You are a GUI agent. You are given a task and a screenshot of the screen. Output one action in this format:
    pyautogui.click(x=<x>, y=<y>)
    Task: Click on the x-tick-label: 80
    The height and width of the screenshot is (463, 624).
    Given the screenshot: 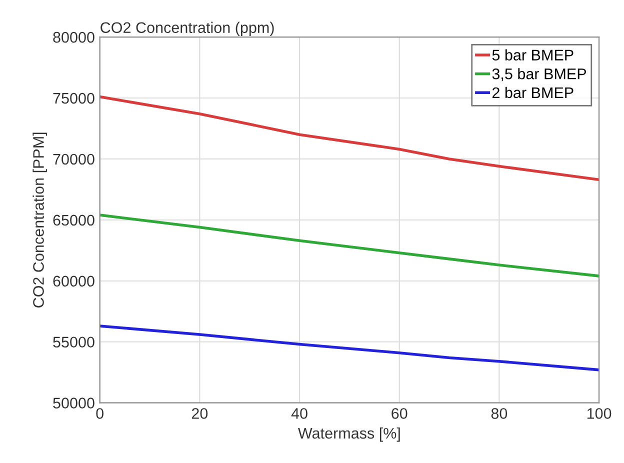 What is the action you would take?
    pyautogui.click(x=499, y=413)
    